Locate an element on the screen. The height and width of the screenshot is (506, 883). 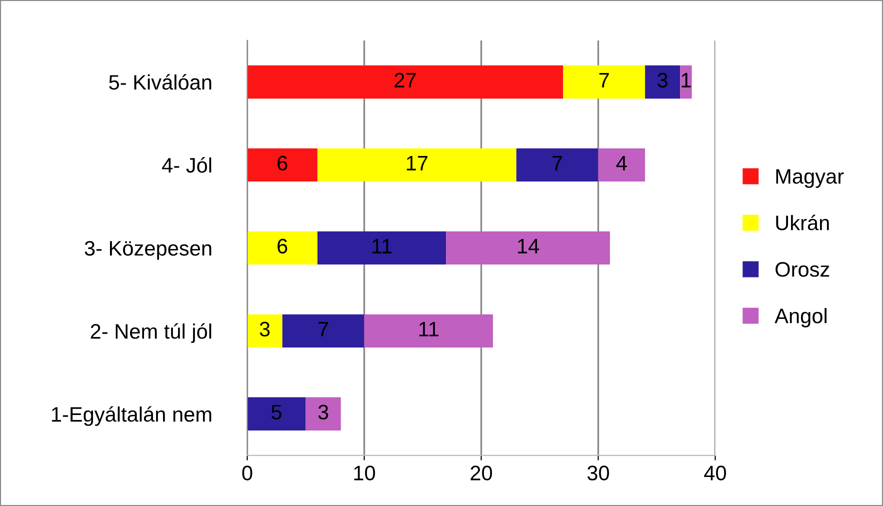
legend-label: Angol is located at coordinates (800, 318).